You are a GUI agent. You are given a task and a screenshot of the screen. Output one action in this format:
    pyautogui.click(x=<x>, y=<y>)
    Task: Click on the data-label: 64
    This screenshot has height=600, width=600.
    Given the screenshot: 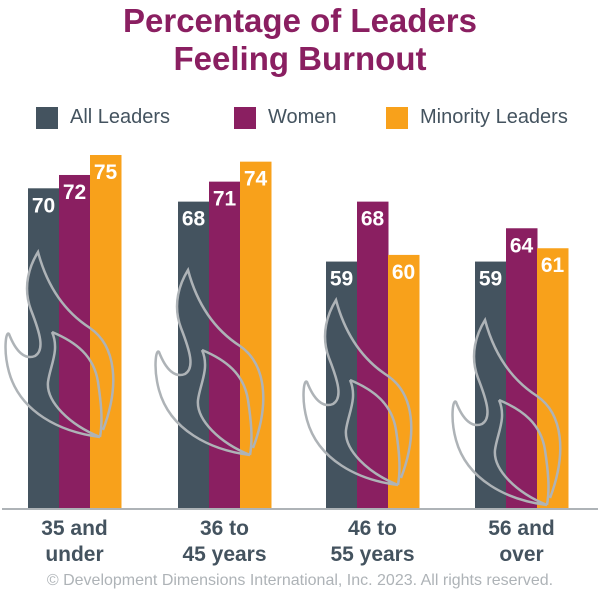 What is the action you would take?
    pyautogui.click(x=522, y=245)
    